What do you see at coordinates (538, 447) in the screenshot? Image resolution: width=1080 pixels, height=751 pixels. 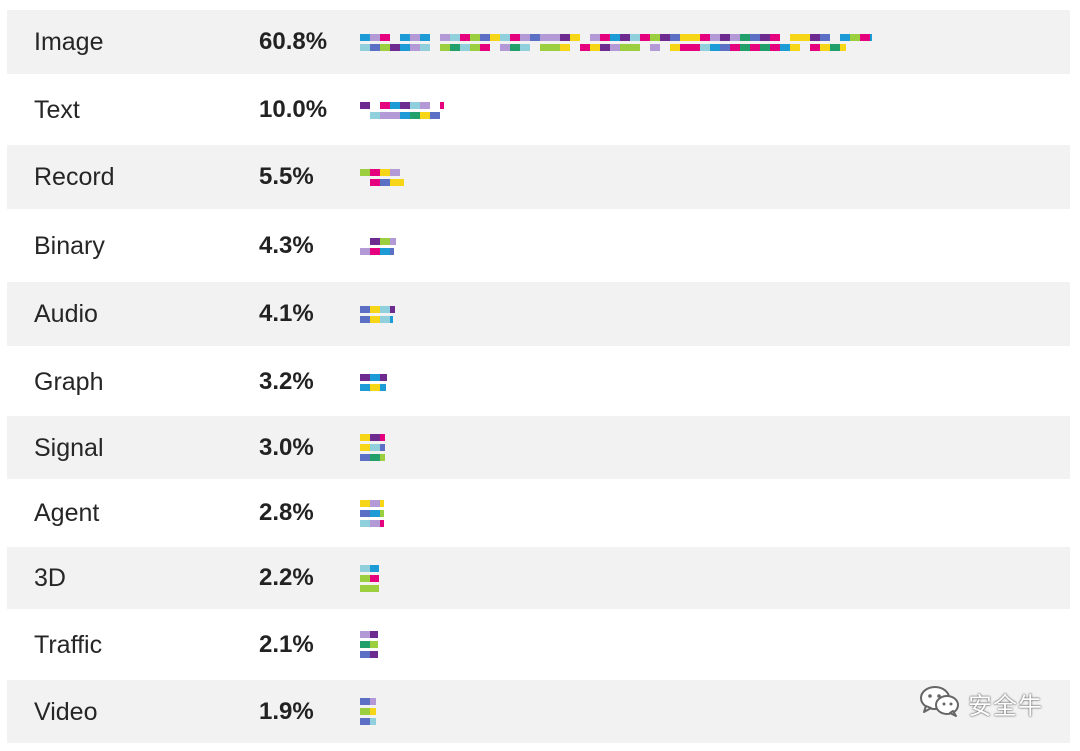 I see `chart-row: Signal 3.0%` at bounding box center [538, 447].